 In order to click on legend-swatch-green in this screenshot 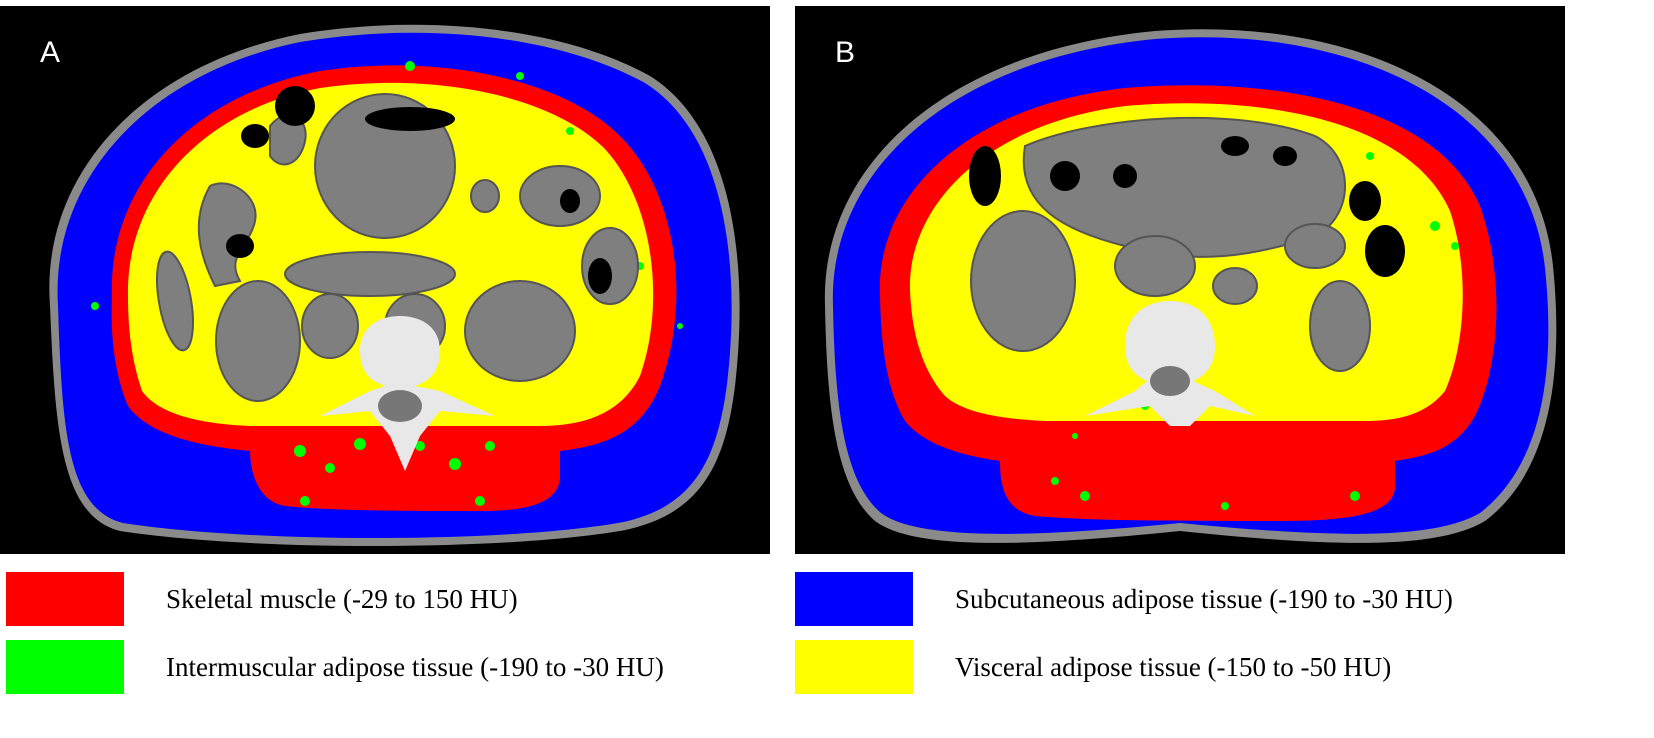, I will do `click(65, 667)`.